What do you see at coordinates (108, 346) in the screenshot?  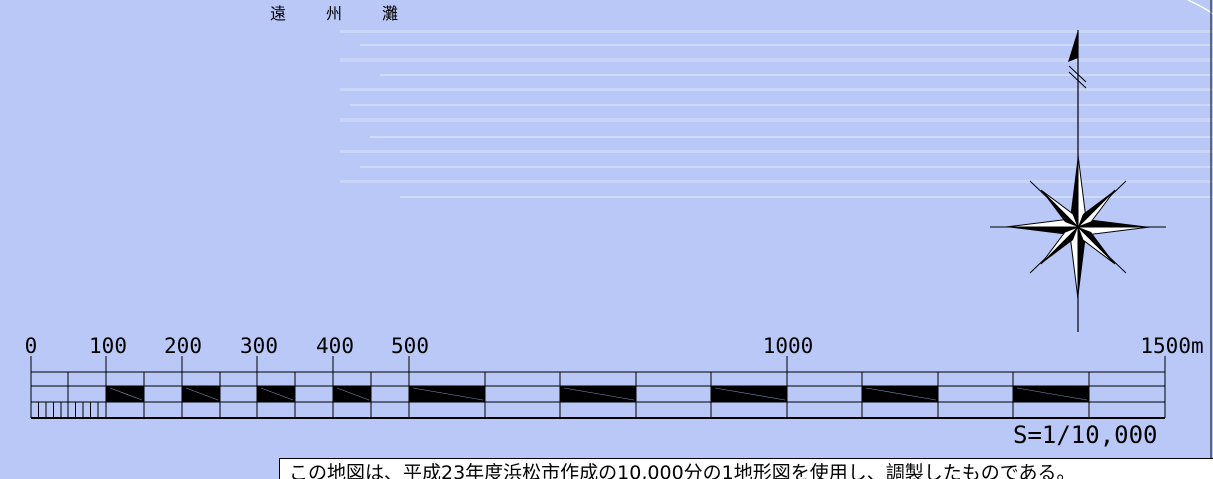 I see `scale-tick-label: 100` at bounding box center [108, 346].